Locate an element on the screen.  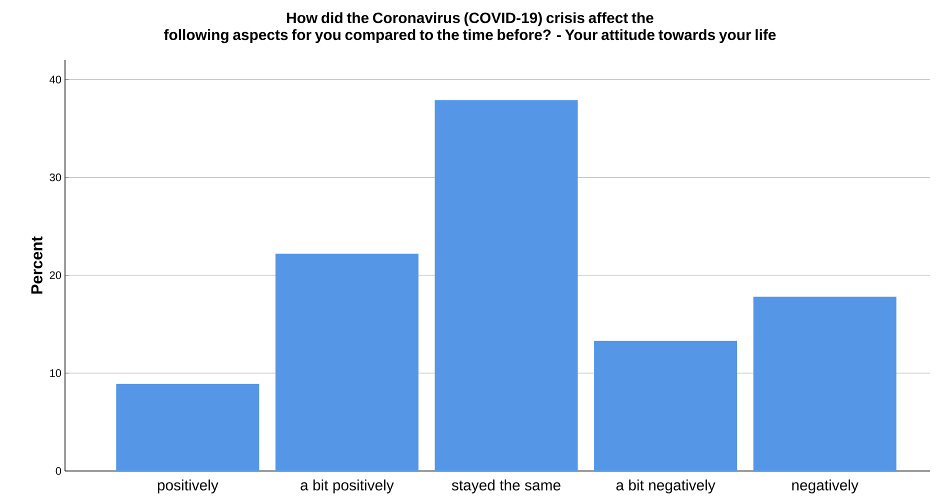
y-tick-label: 40 is located at coordinates (56, 80).